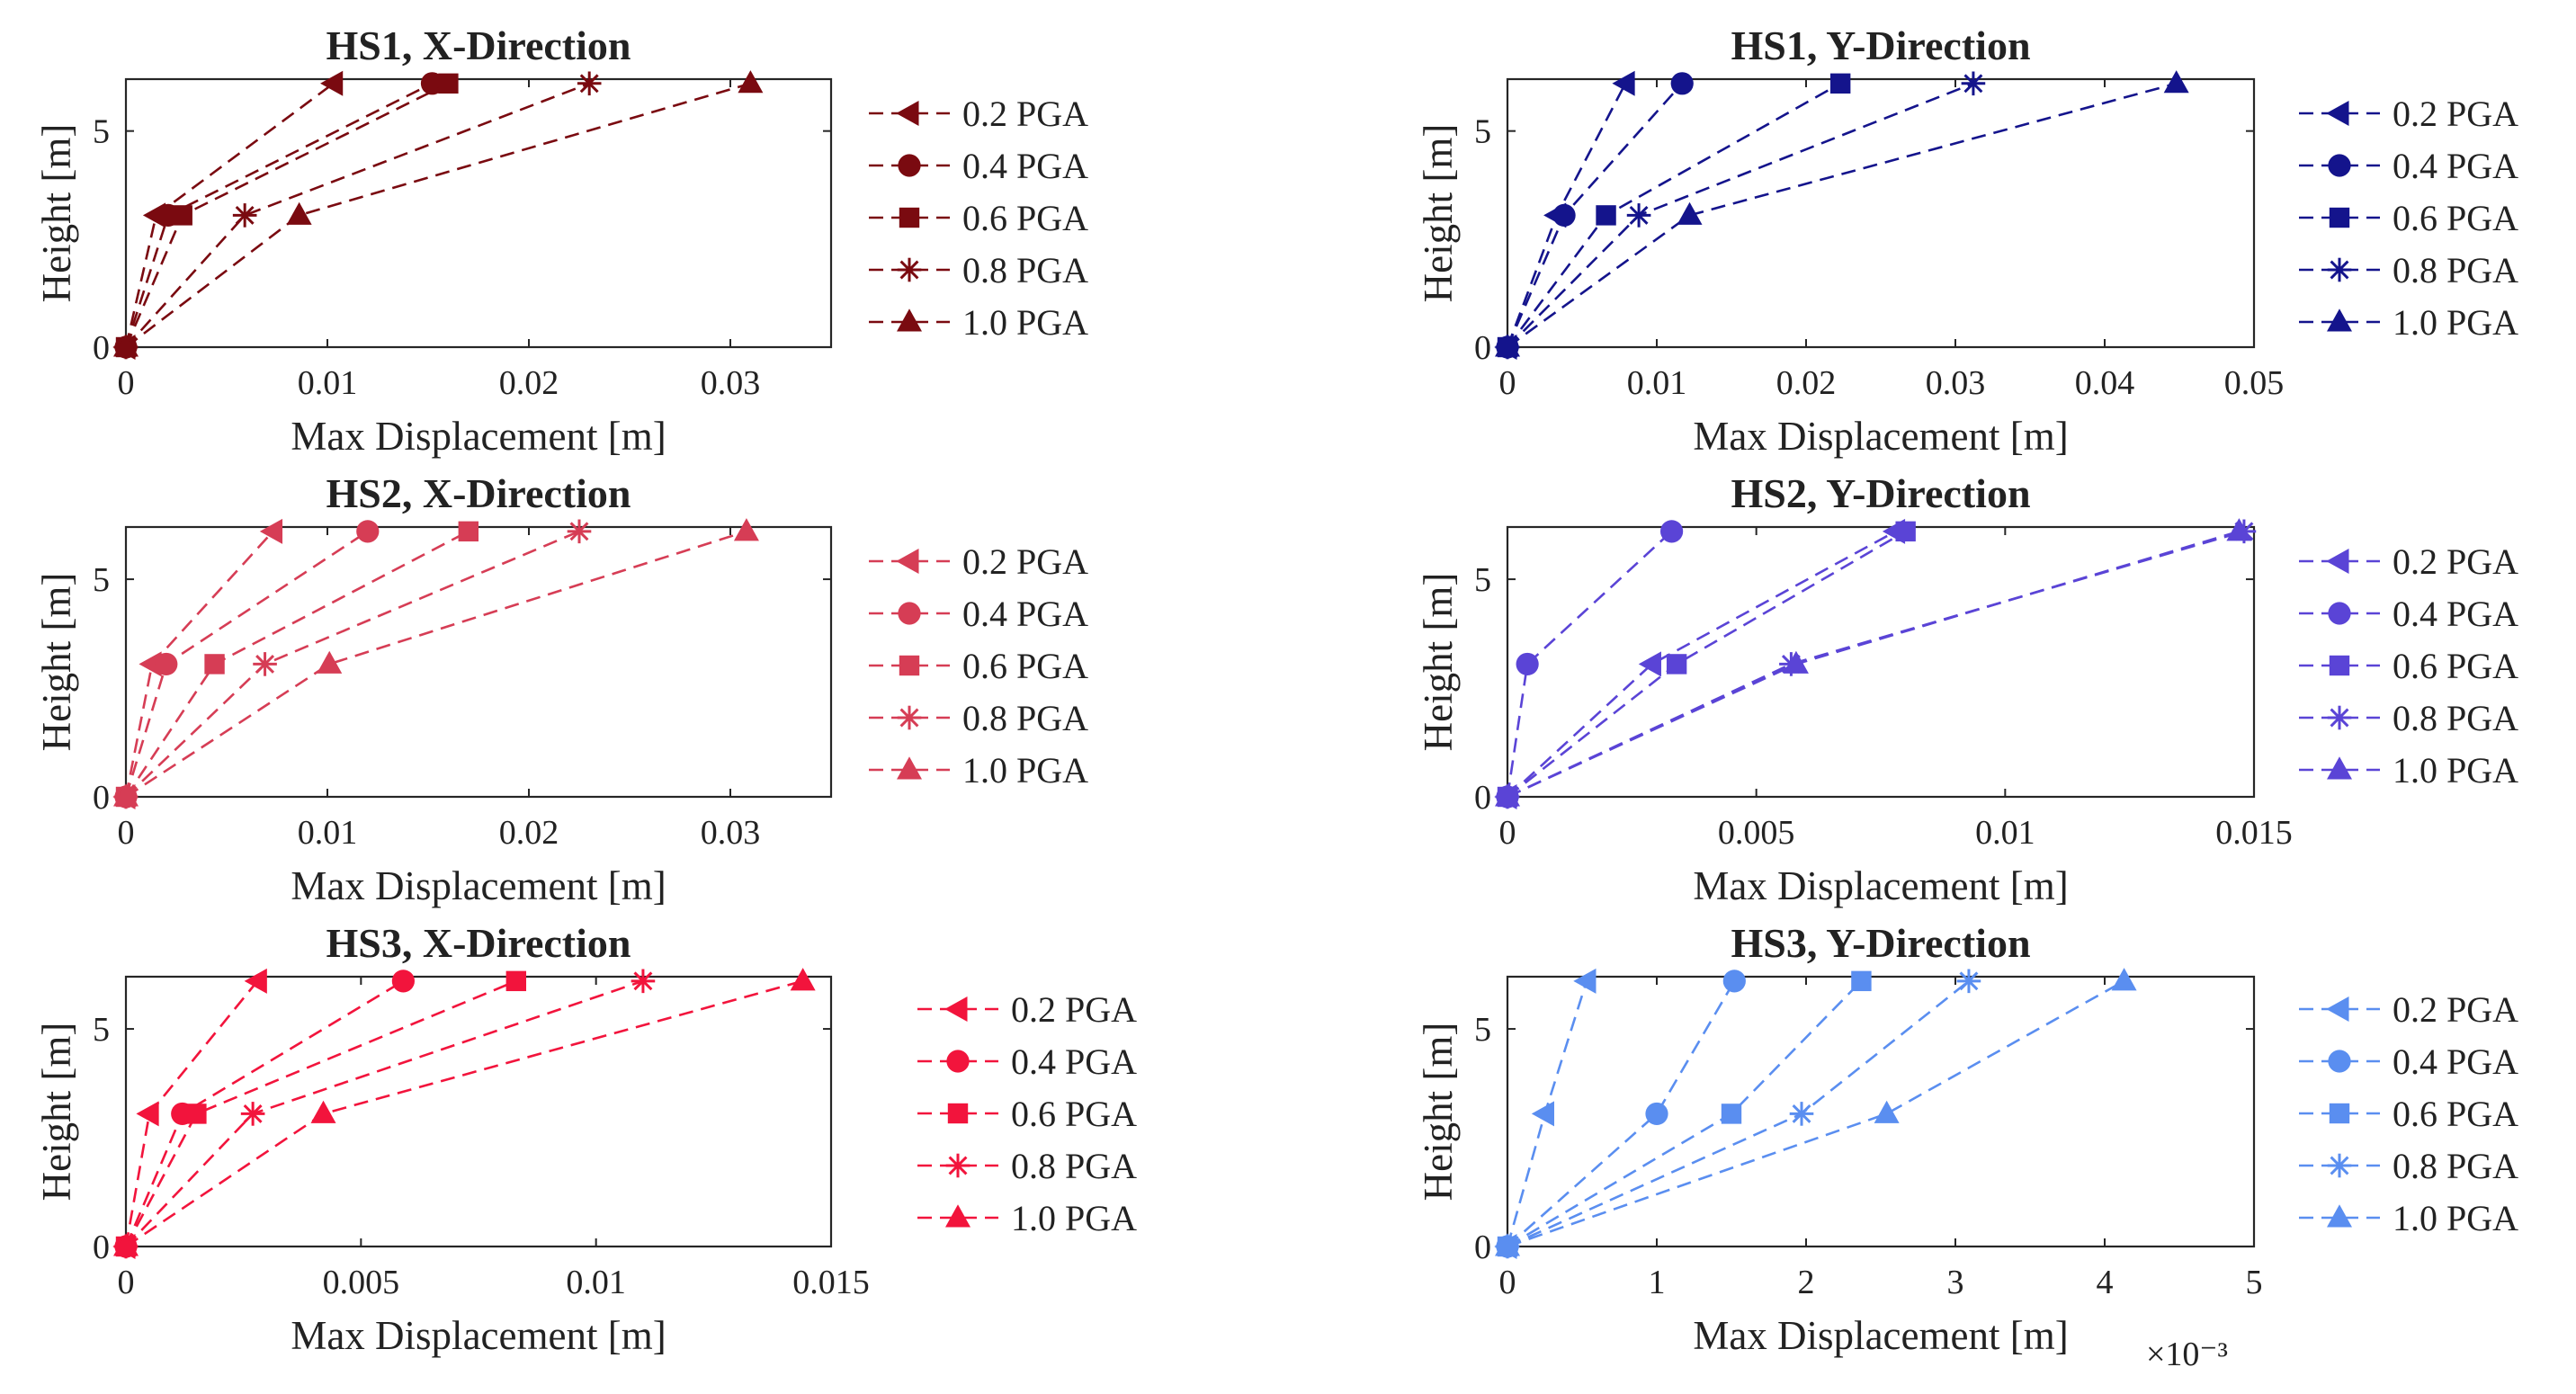 The width and height of the screenshot is (2576, 1394). Describe the element at coordinates (2254, 833) in the screenshot. I see `x-tick-label: 0.015` at that location.